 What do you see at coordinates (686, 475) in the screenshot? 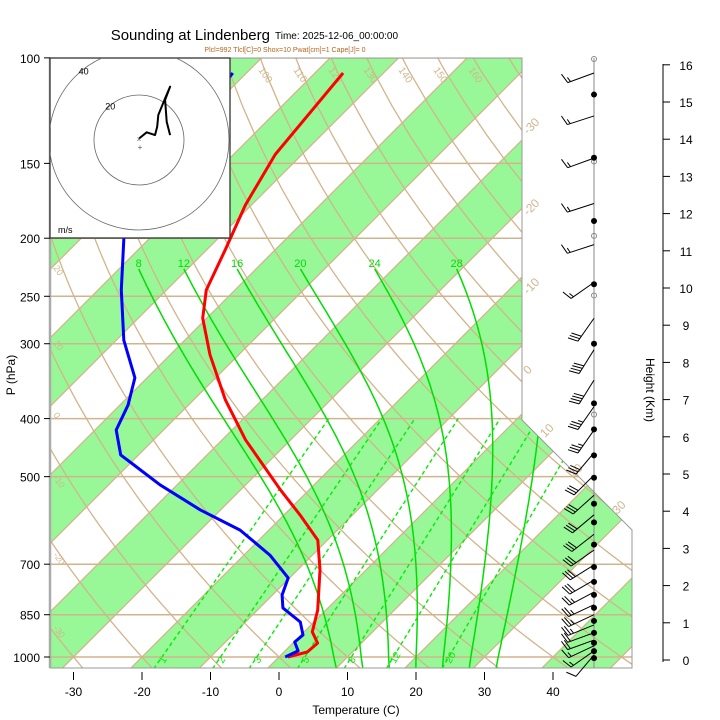
I see `height-tick-label: 5` at bounding box center [686, 475].